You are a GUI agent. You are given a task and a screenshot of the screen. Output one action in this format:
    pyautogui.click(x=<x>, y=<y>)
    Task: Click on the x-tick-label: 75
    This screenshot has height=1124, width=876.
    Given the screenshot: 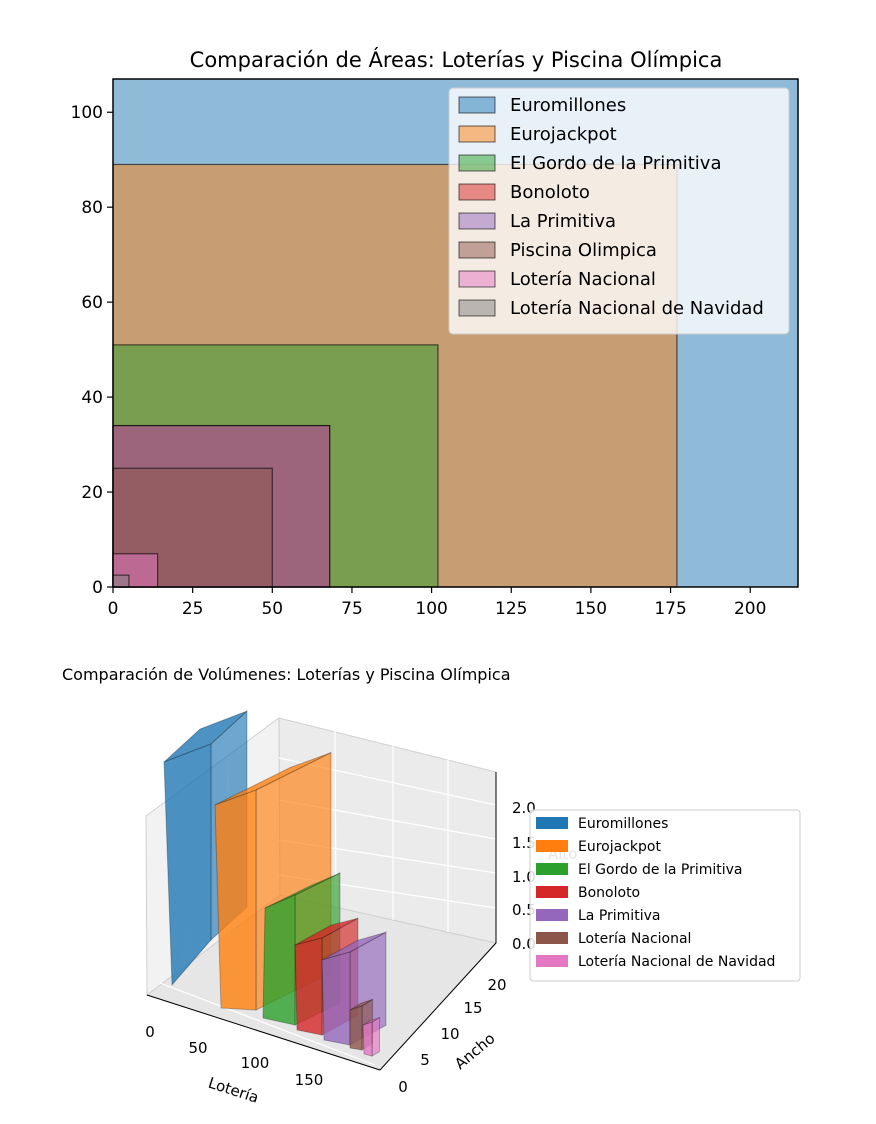 What is the action you would take?
    pyautogui.click(x=352, y=609)
    